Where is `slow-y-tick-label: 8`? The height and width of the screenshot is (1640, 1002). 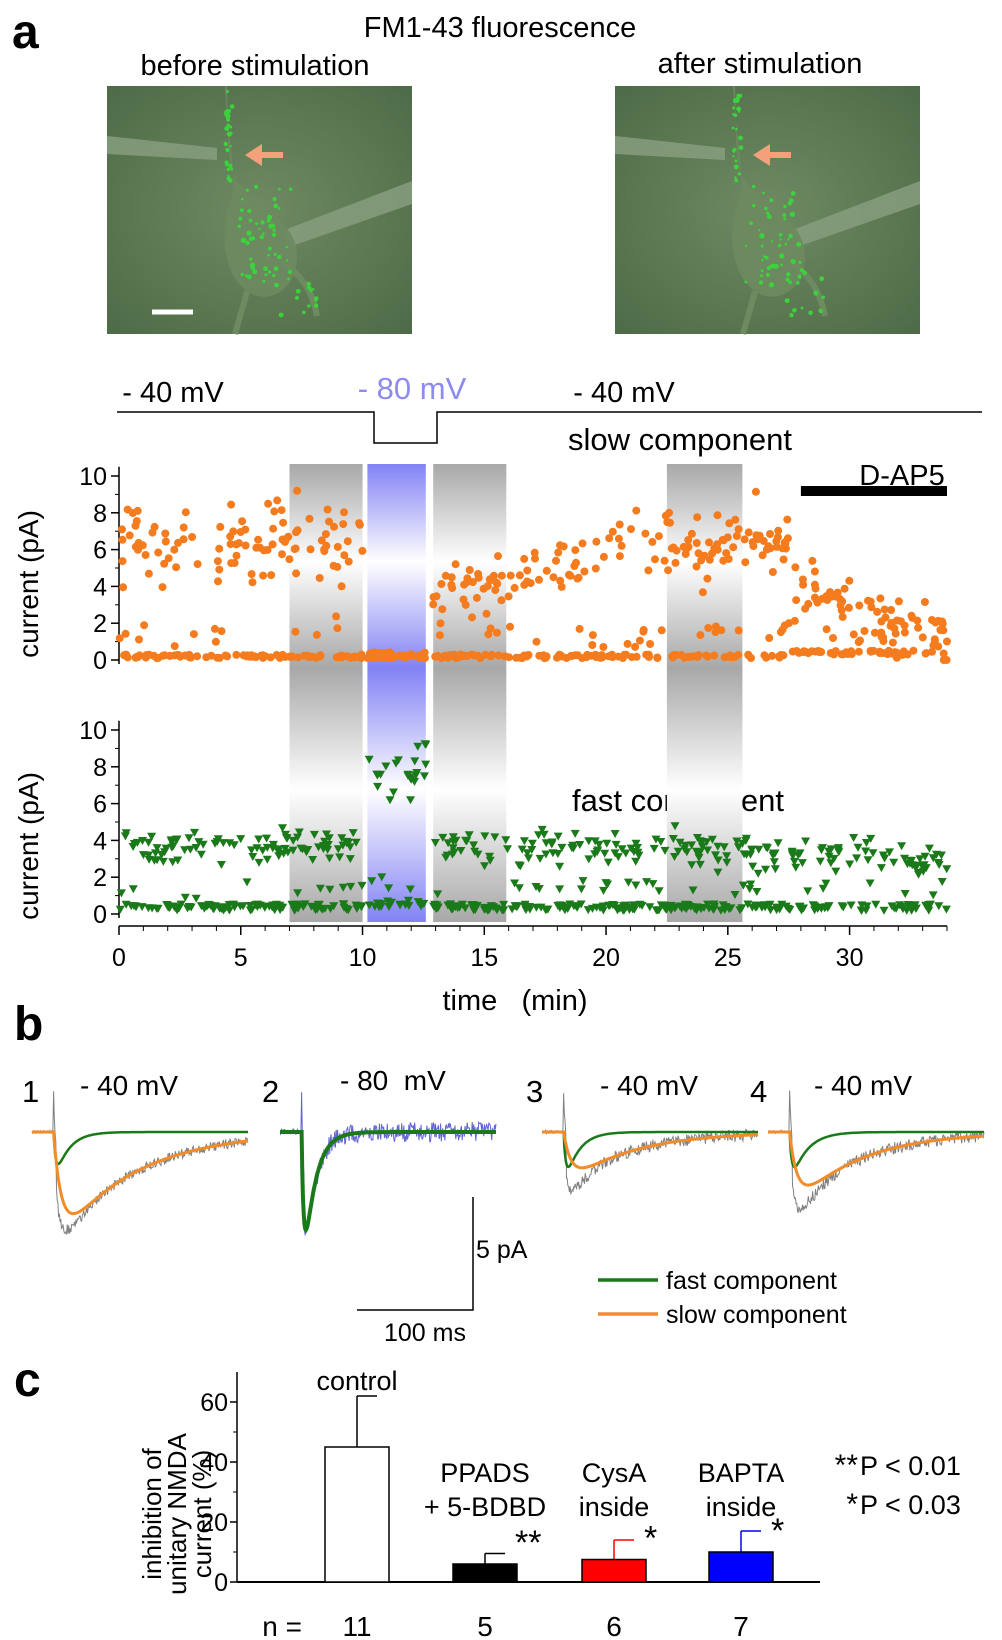 slow-y-tick-label: 8 is located at coordinates (100, 514).